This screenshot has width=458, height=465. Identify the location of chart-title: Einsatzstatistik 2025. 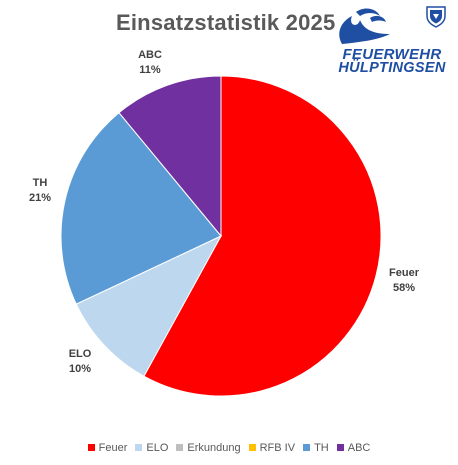
(226, 22).